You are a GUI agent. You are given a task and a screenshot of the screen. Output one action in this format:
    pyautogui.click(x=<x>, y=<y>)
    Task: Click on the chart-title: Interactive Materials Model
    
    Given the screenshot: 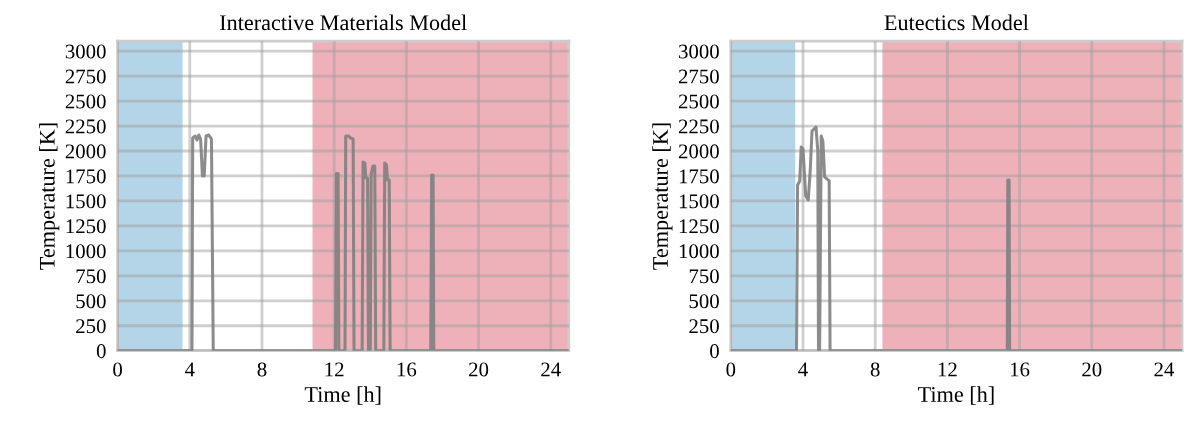 What is the action you would take?
    pyautogui.click(x=343, y=22)
    